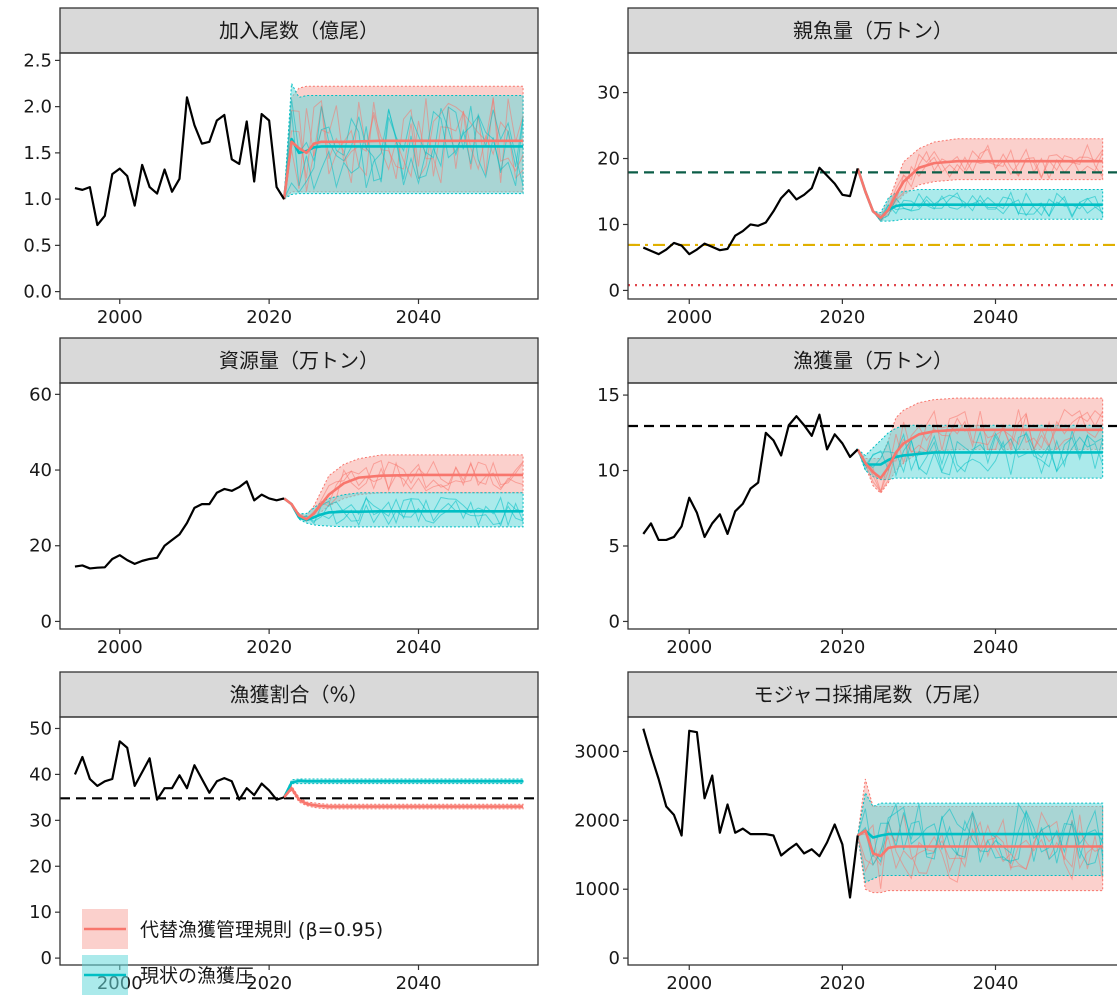 The image size is (1117, 1001). What do you see at coordinates (232, 952) in the screenshot?
I see `legend: 代替漁獲管理規則 (β=0.95) 現状の漁獲圧` at bounding box center [232, 952].